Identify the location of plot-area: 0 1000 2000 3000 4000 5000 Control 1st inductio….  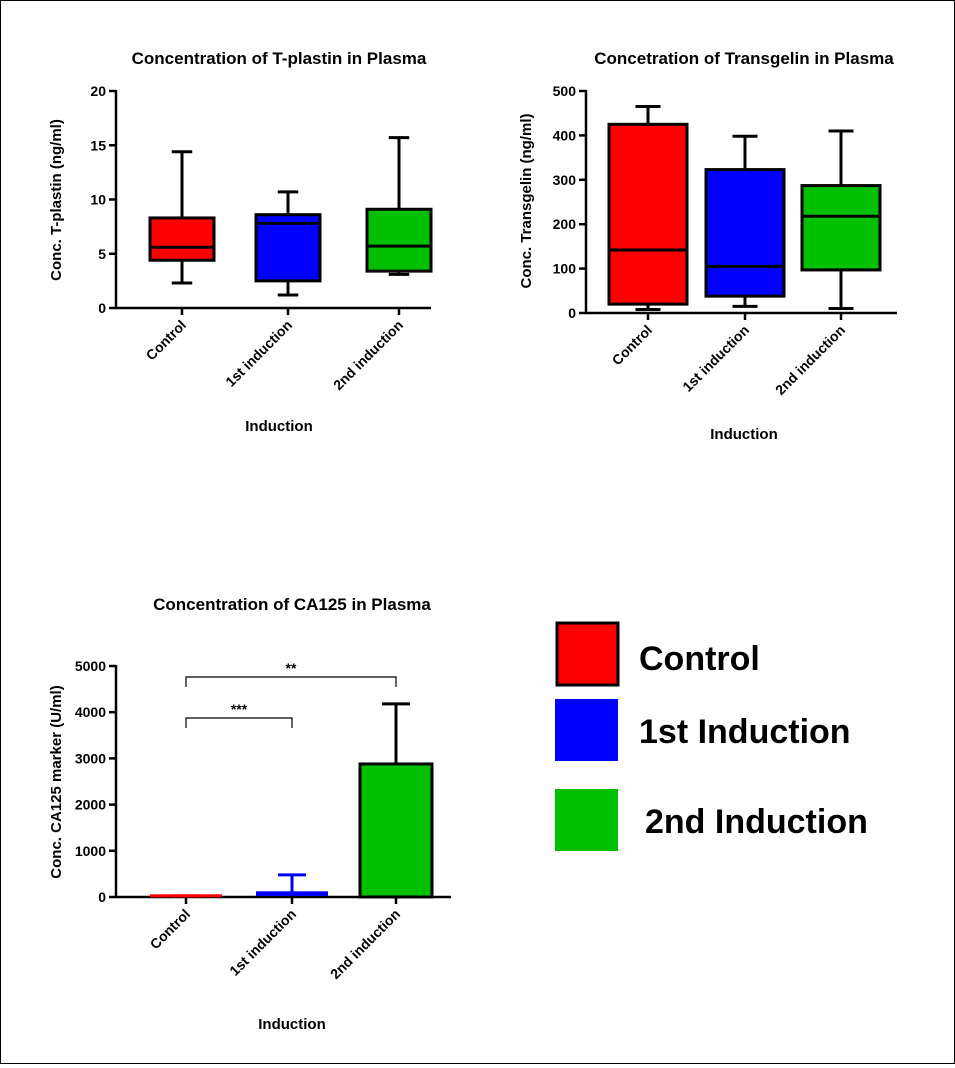
(263, 820).